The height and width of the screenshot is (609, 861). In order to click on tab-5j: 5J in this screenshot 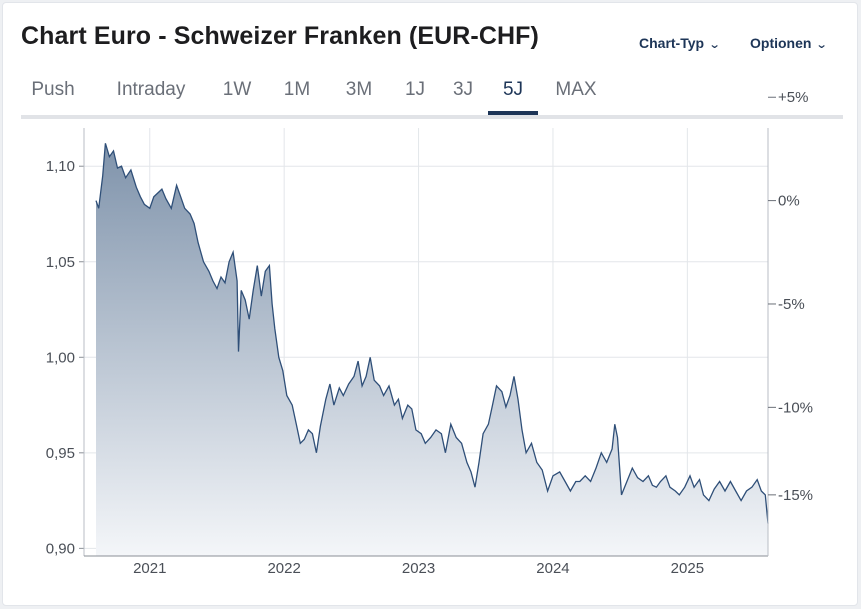, I will do `click(513, 93)`.